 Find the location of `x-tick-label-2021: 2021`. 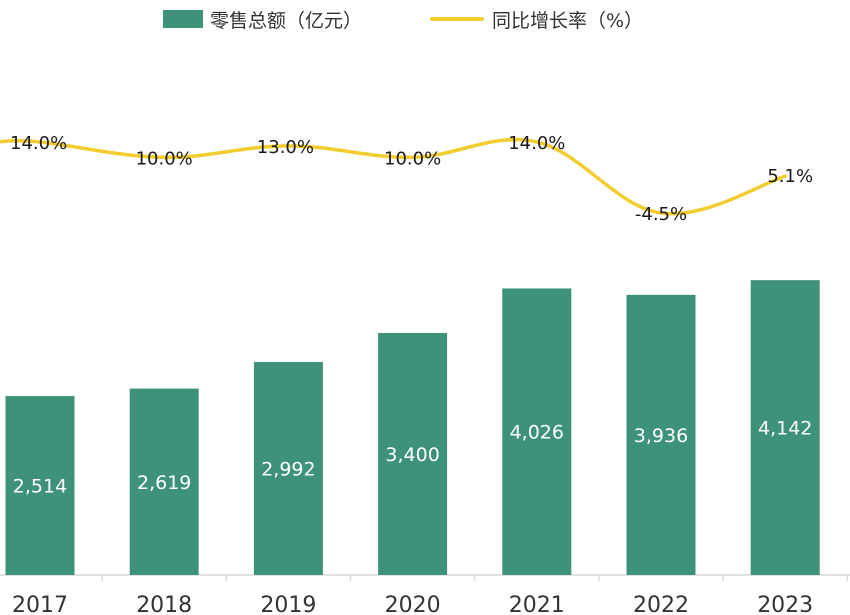

x-tick-label-2021: 2021 is located at coordinates (537, 604).